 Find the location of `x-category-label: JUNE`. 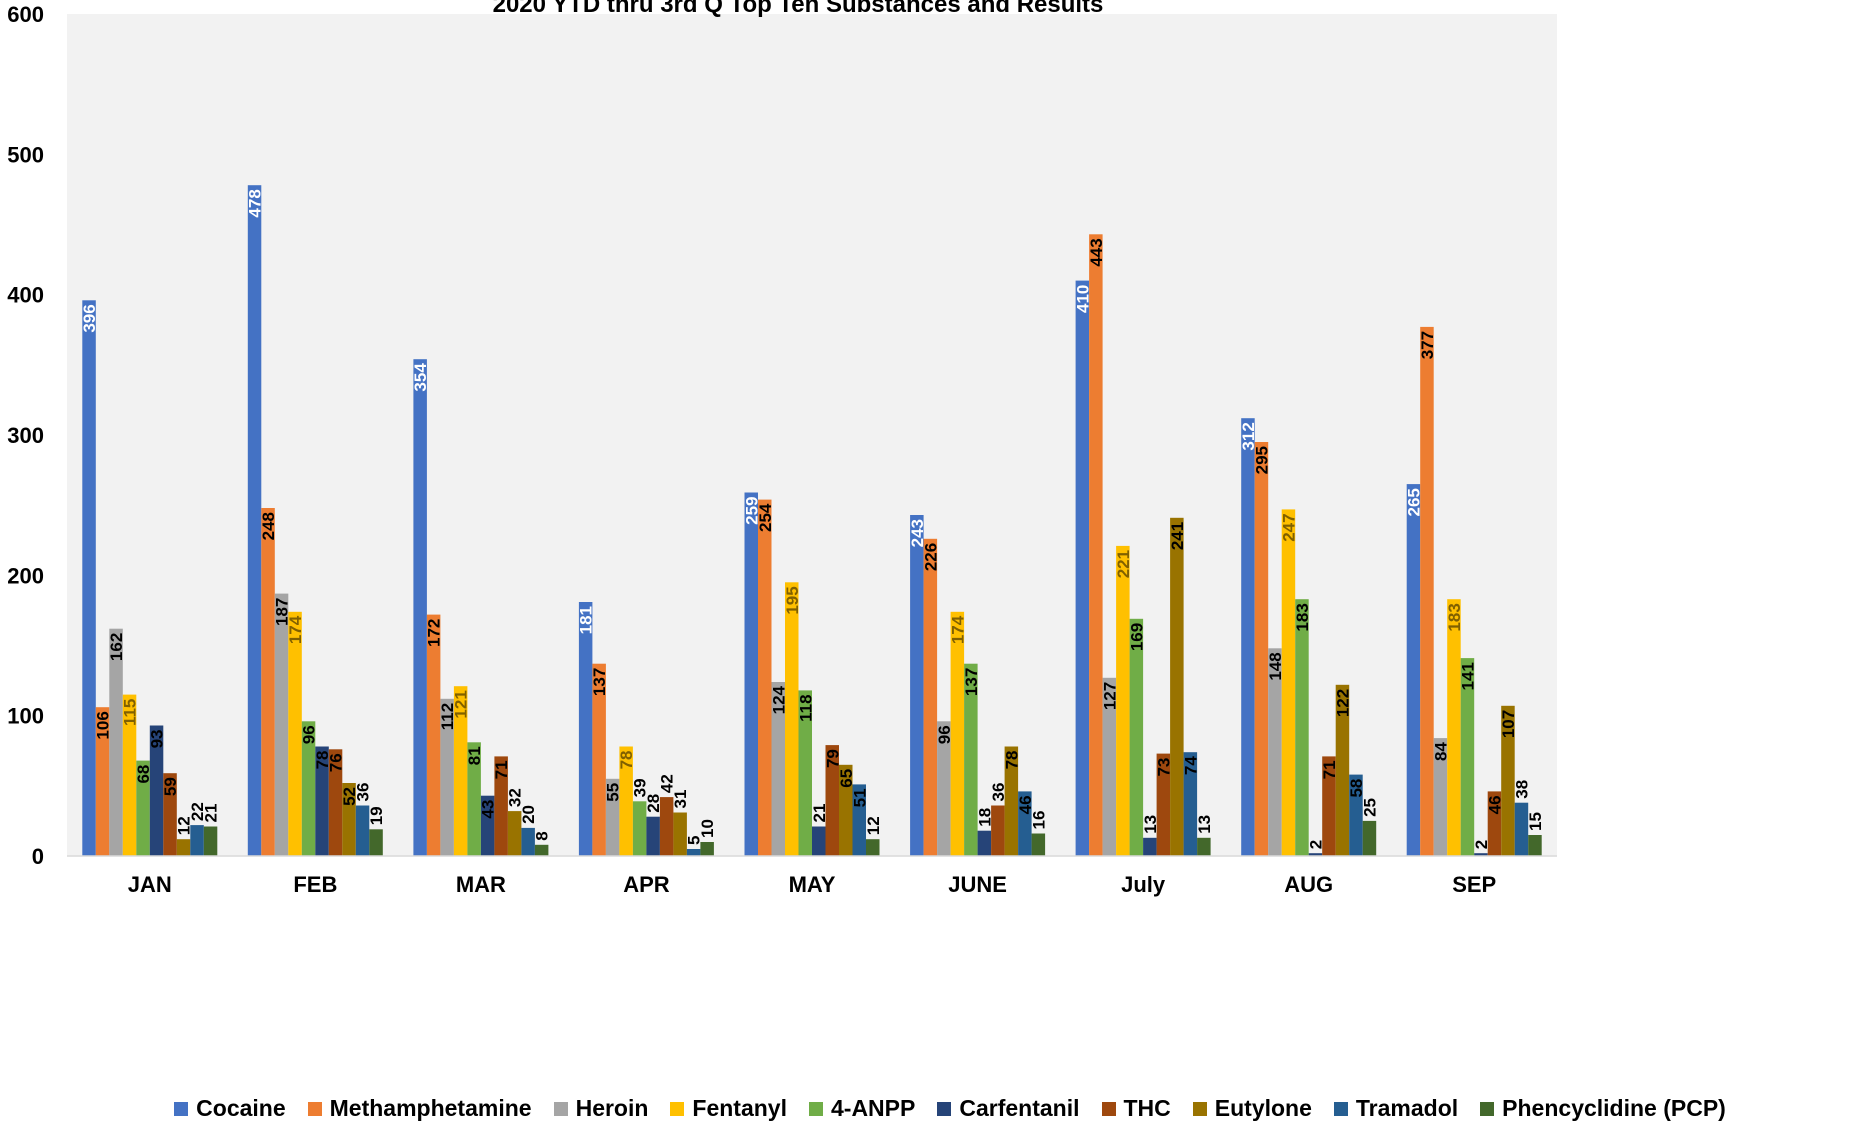

x-category-label: JUNE is located at coordinates (977, 884).